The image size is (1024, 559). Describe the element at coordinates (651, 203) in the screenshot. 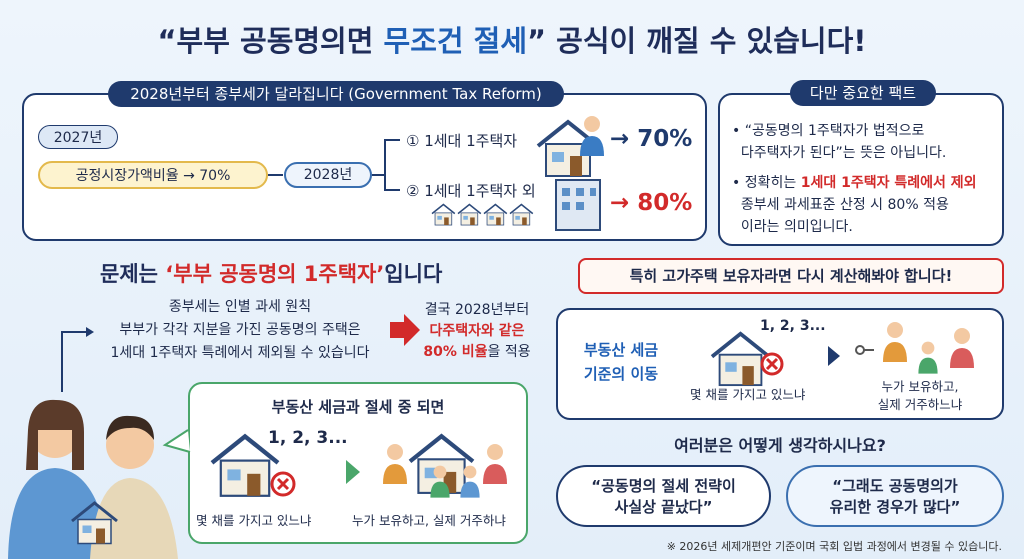

I see `case2-rate: → 80%` at that location.